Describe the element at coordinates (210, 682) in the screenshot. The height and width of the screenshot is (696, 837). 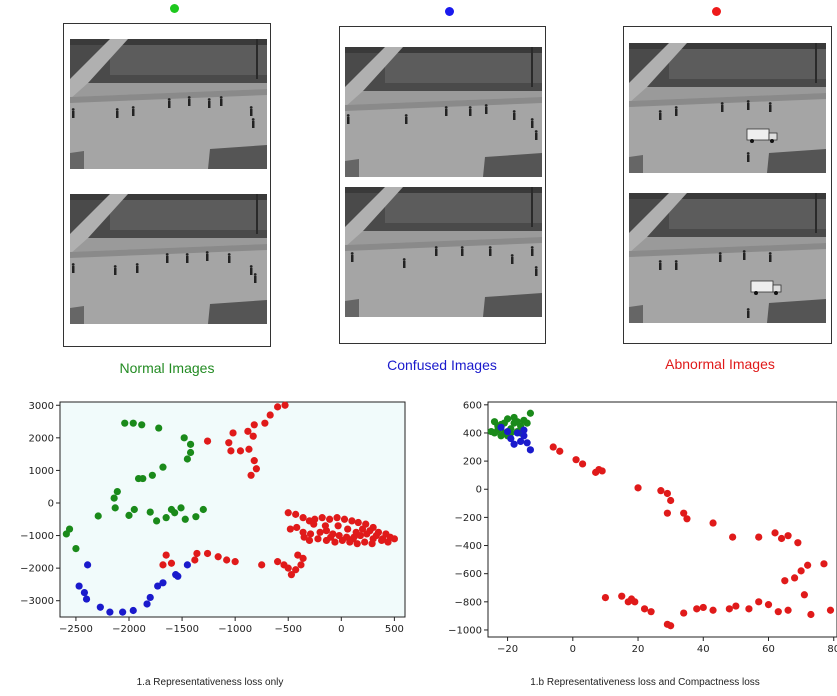
I see `caption-a: 1.a Representativeness loss only` at that location.